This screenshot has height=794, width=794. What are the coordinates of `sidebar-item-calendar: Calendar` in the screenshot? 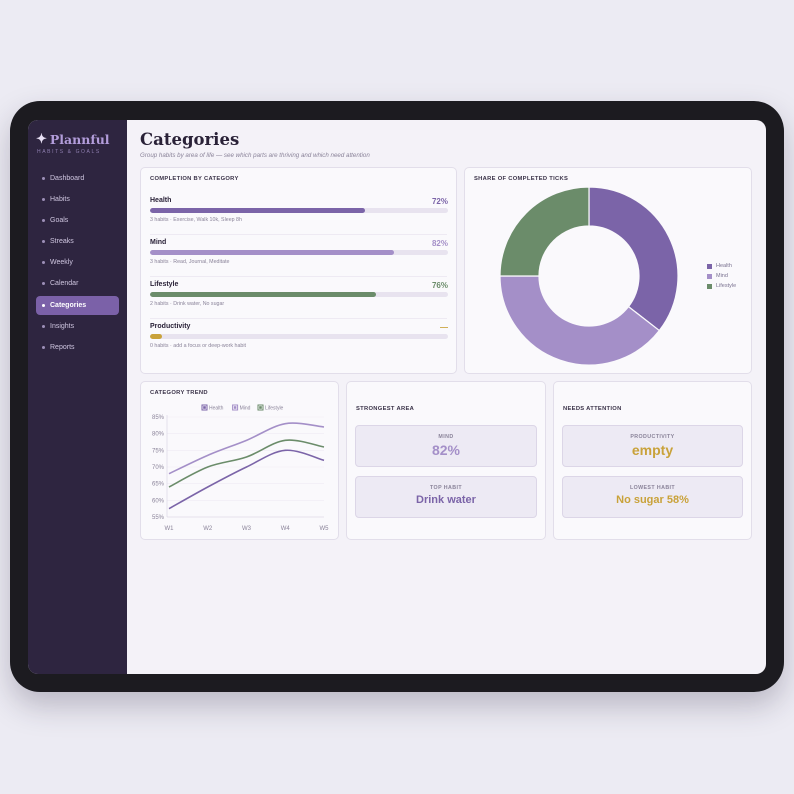 It's located at (77, 283).